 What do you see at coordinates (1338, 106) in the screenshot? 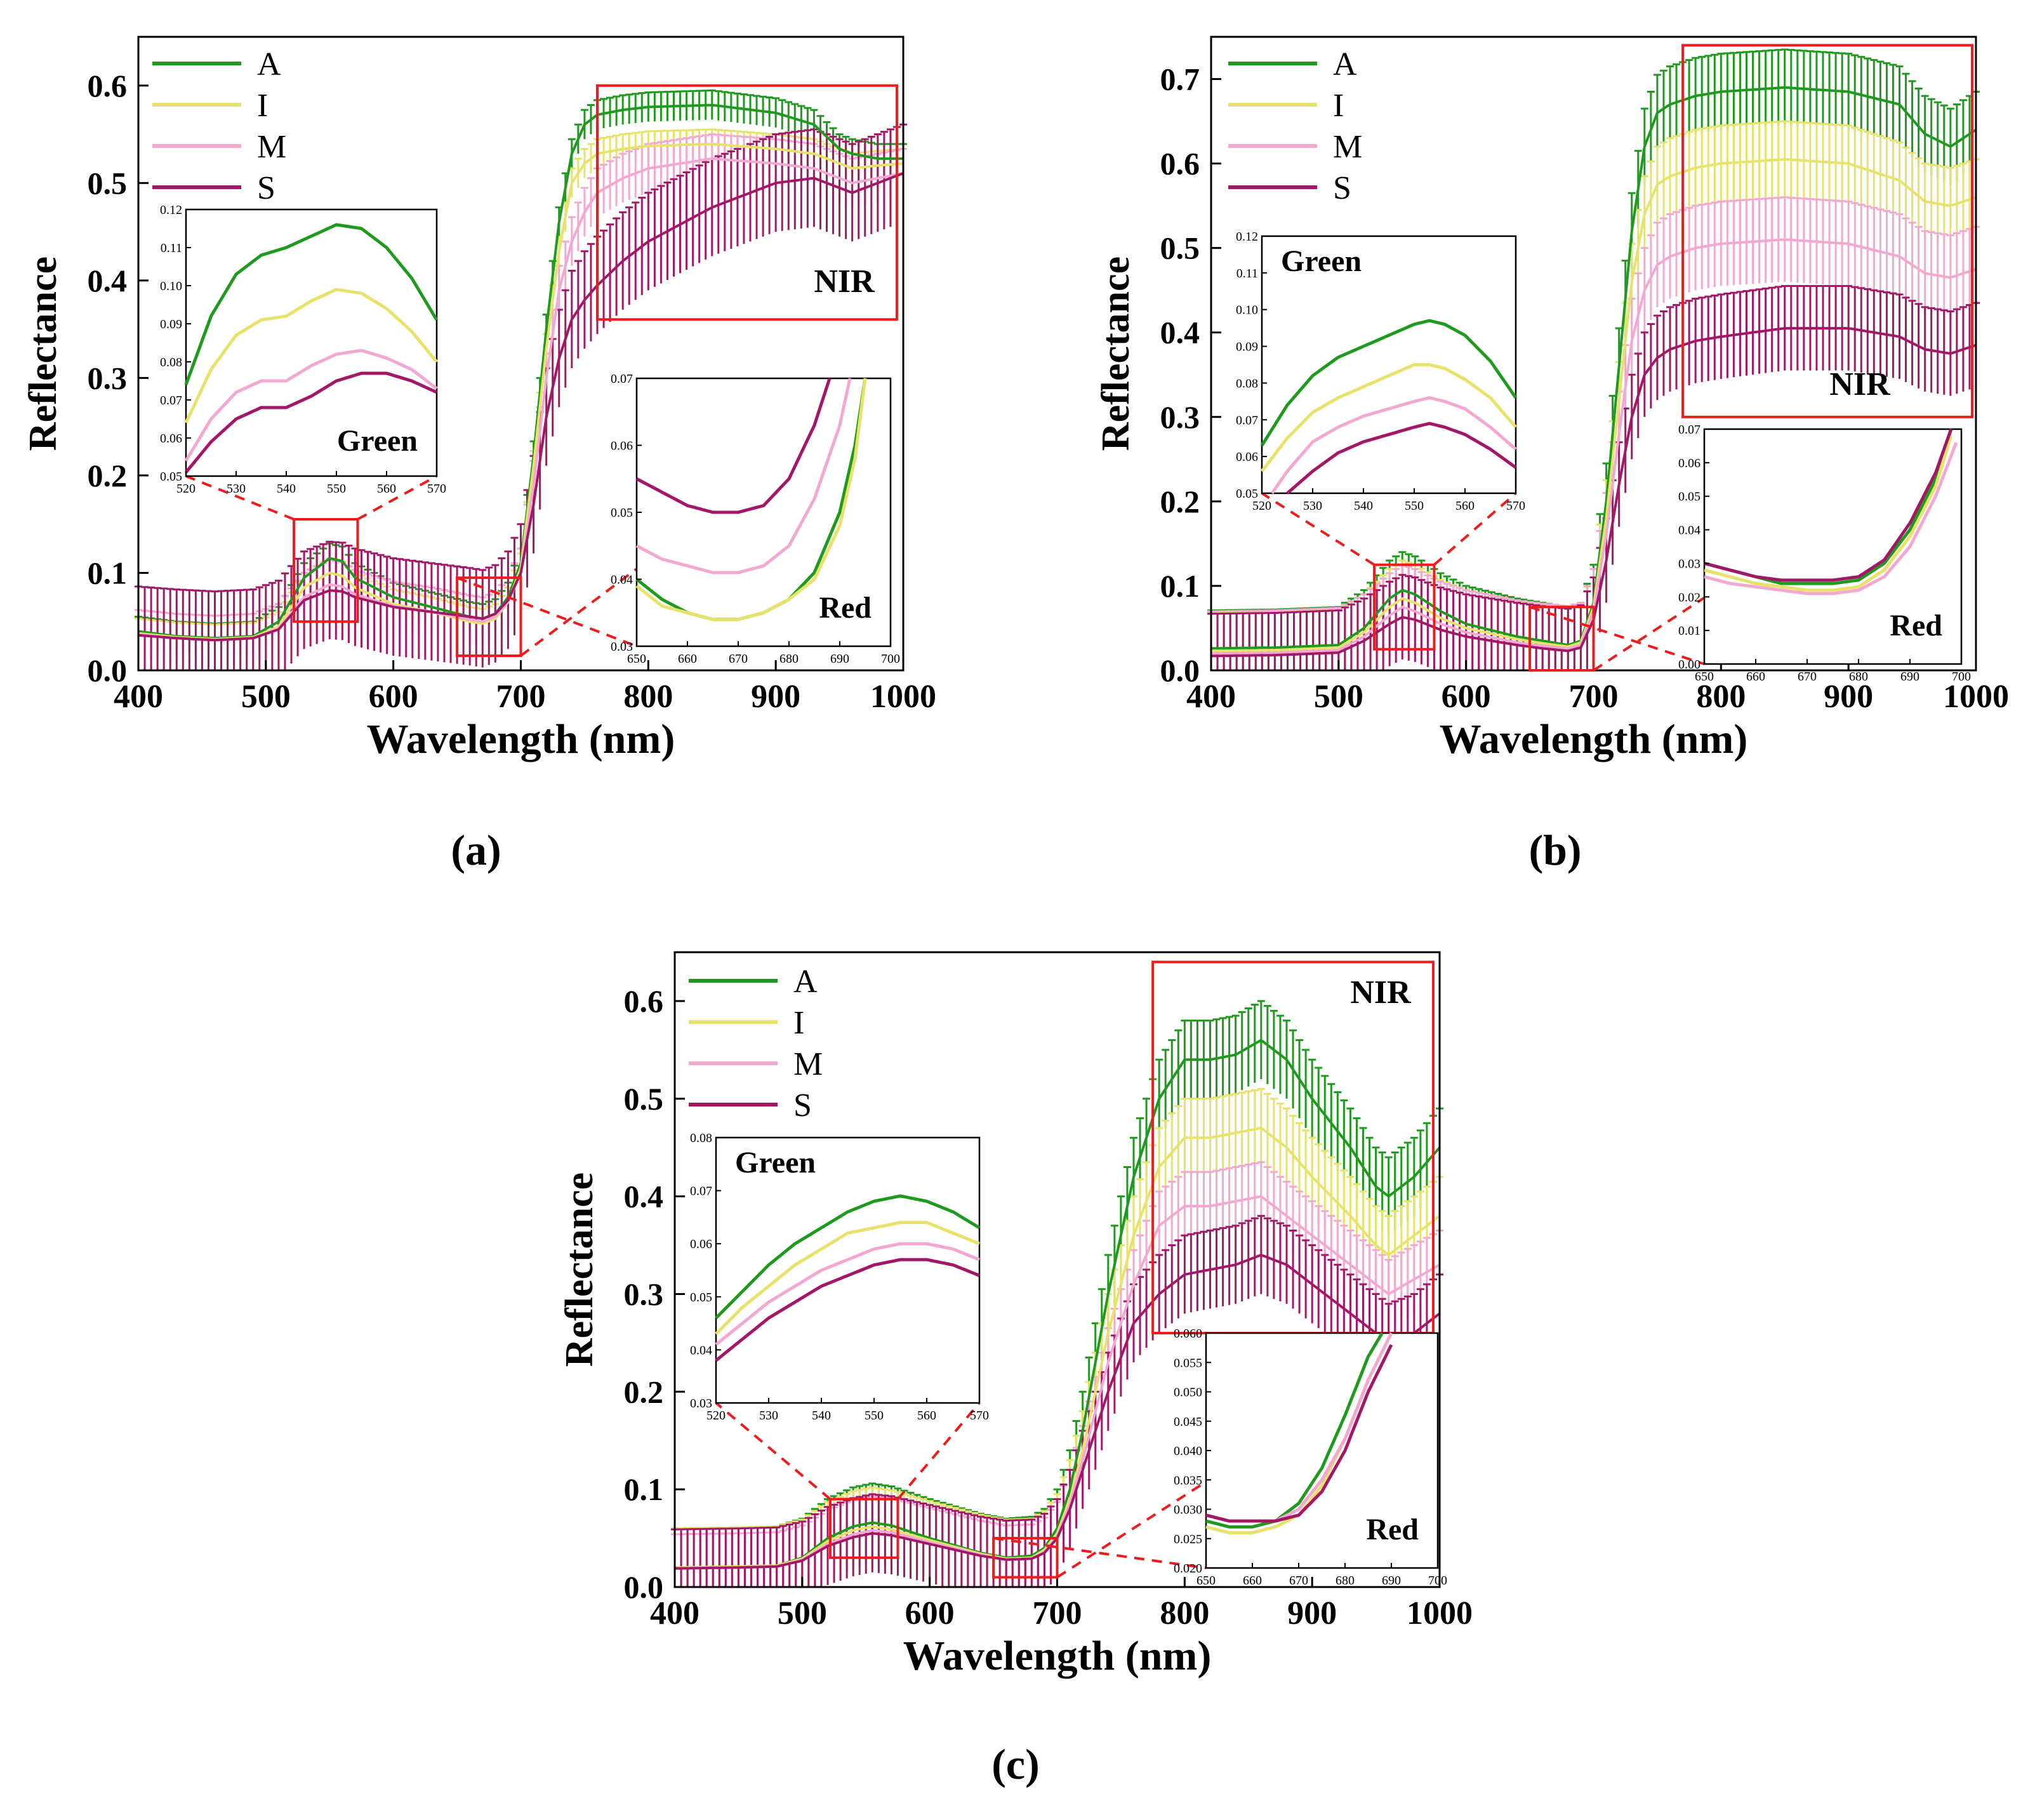
I see `legend-label-I: I` at bounding box center [1338, 106].